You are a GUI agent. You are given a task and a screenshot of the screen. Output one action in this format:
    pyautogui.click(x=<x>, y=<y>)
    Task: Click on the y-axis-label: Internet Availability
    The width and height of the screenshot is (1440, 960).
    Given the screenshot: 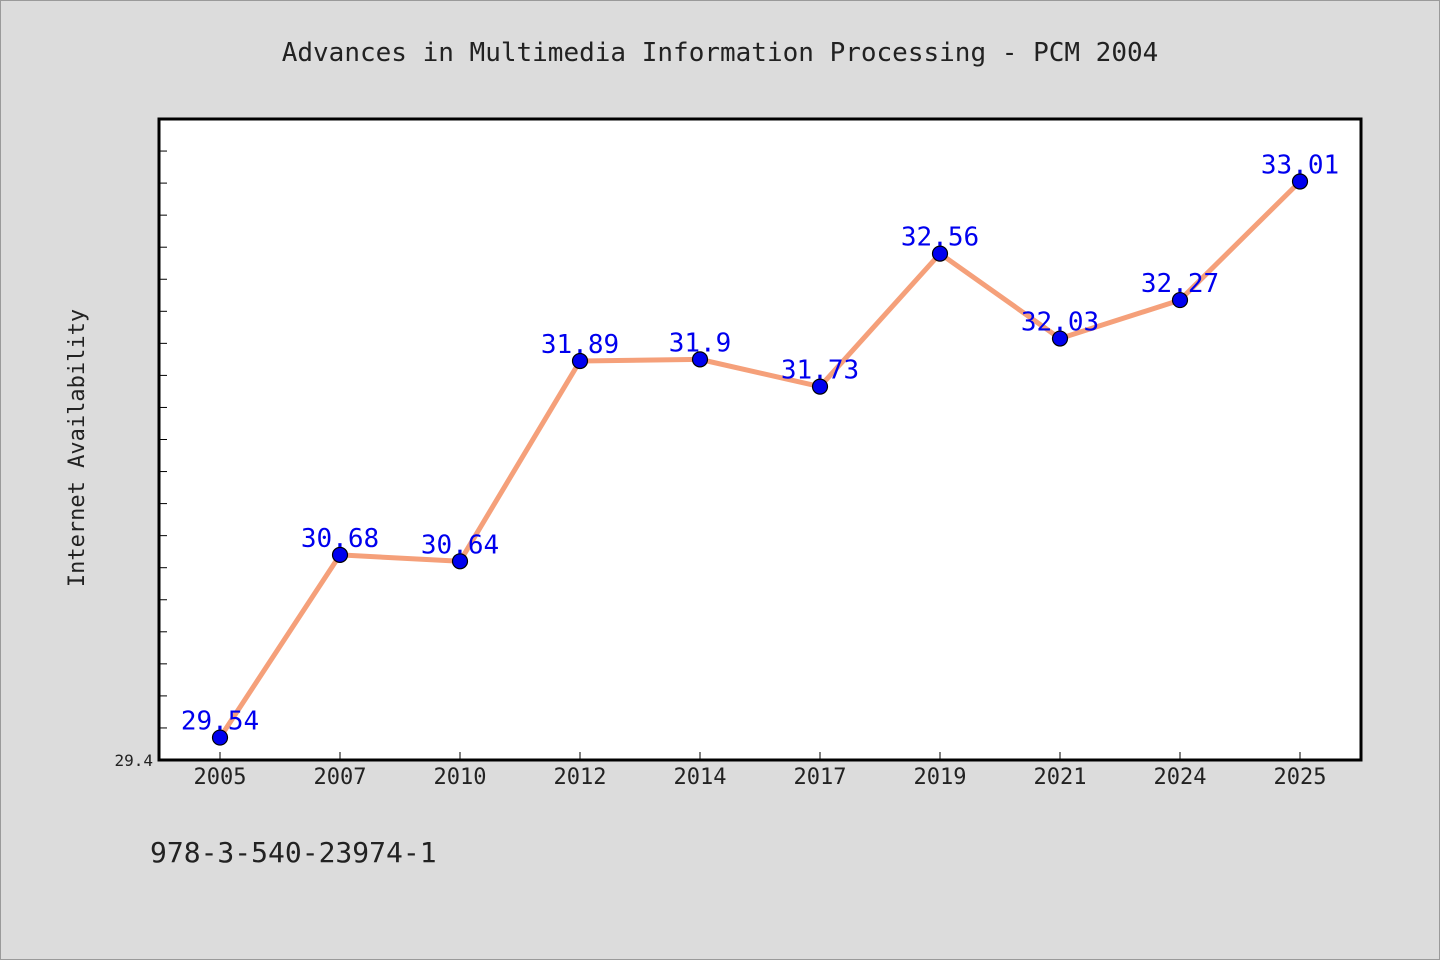 What is the action you would take?
    pyautogui.click(x=77, y=448)
    